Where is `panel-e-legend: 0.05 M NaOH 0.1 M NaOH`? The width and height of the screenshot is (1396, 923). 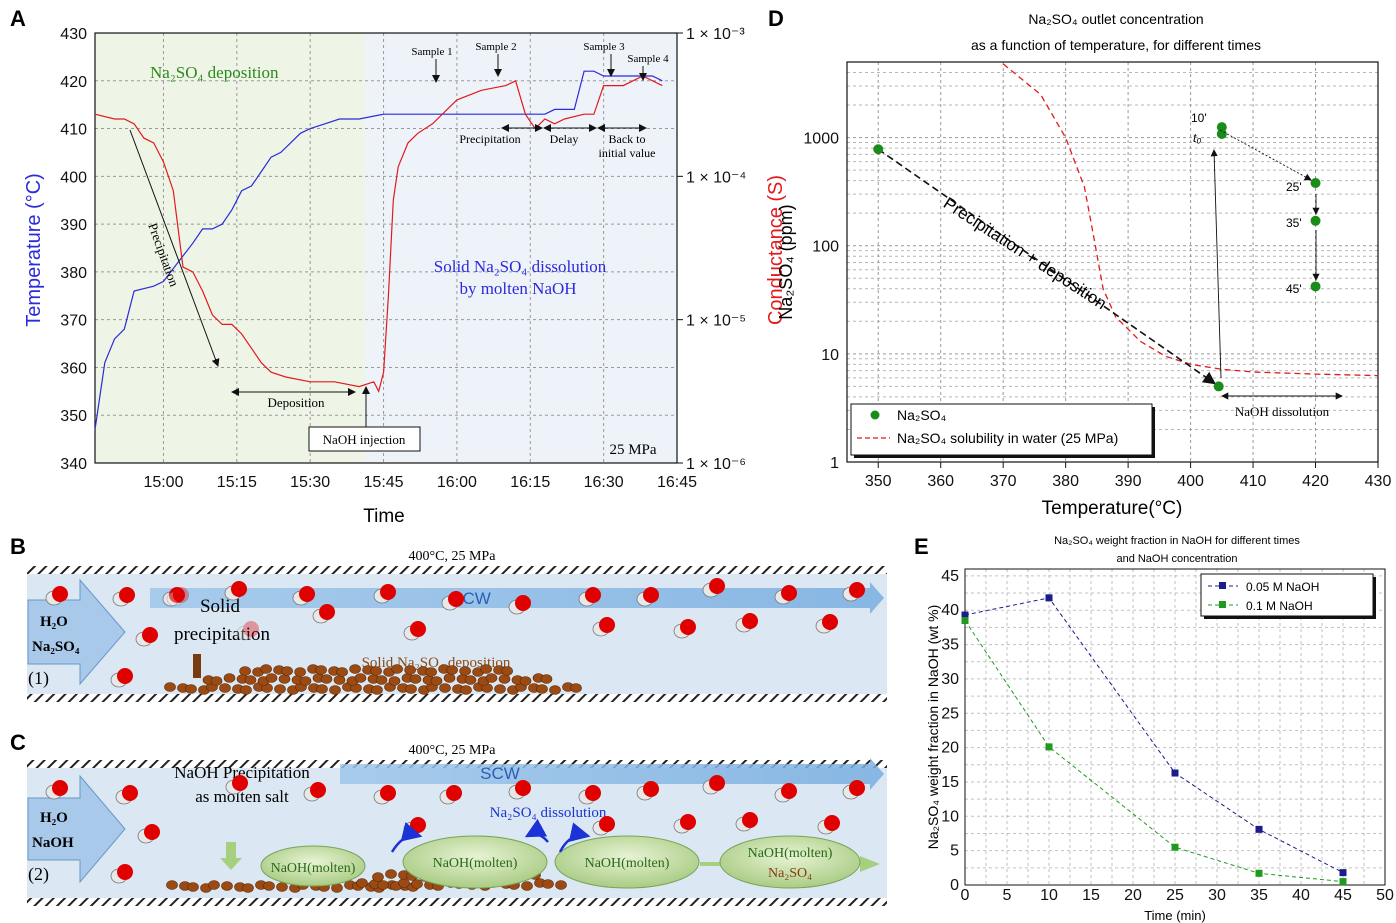
panel-e-legend: 0.05 M NaOH 0.1 M NaOH is located at coordinates (1288, 596).